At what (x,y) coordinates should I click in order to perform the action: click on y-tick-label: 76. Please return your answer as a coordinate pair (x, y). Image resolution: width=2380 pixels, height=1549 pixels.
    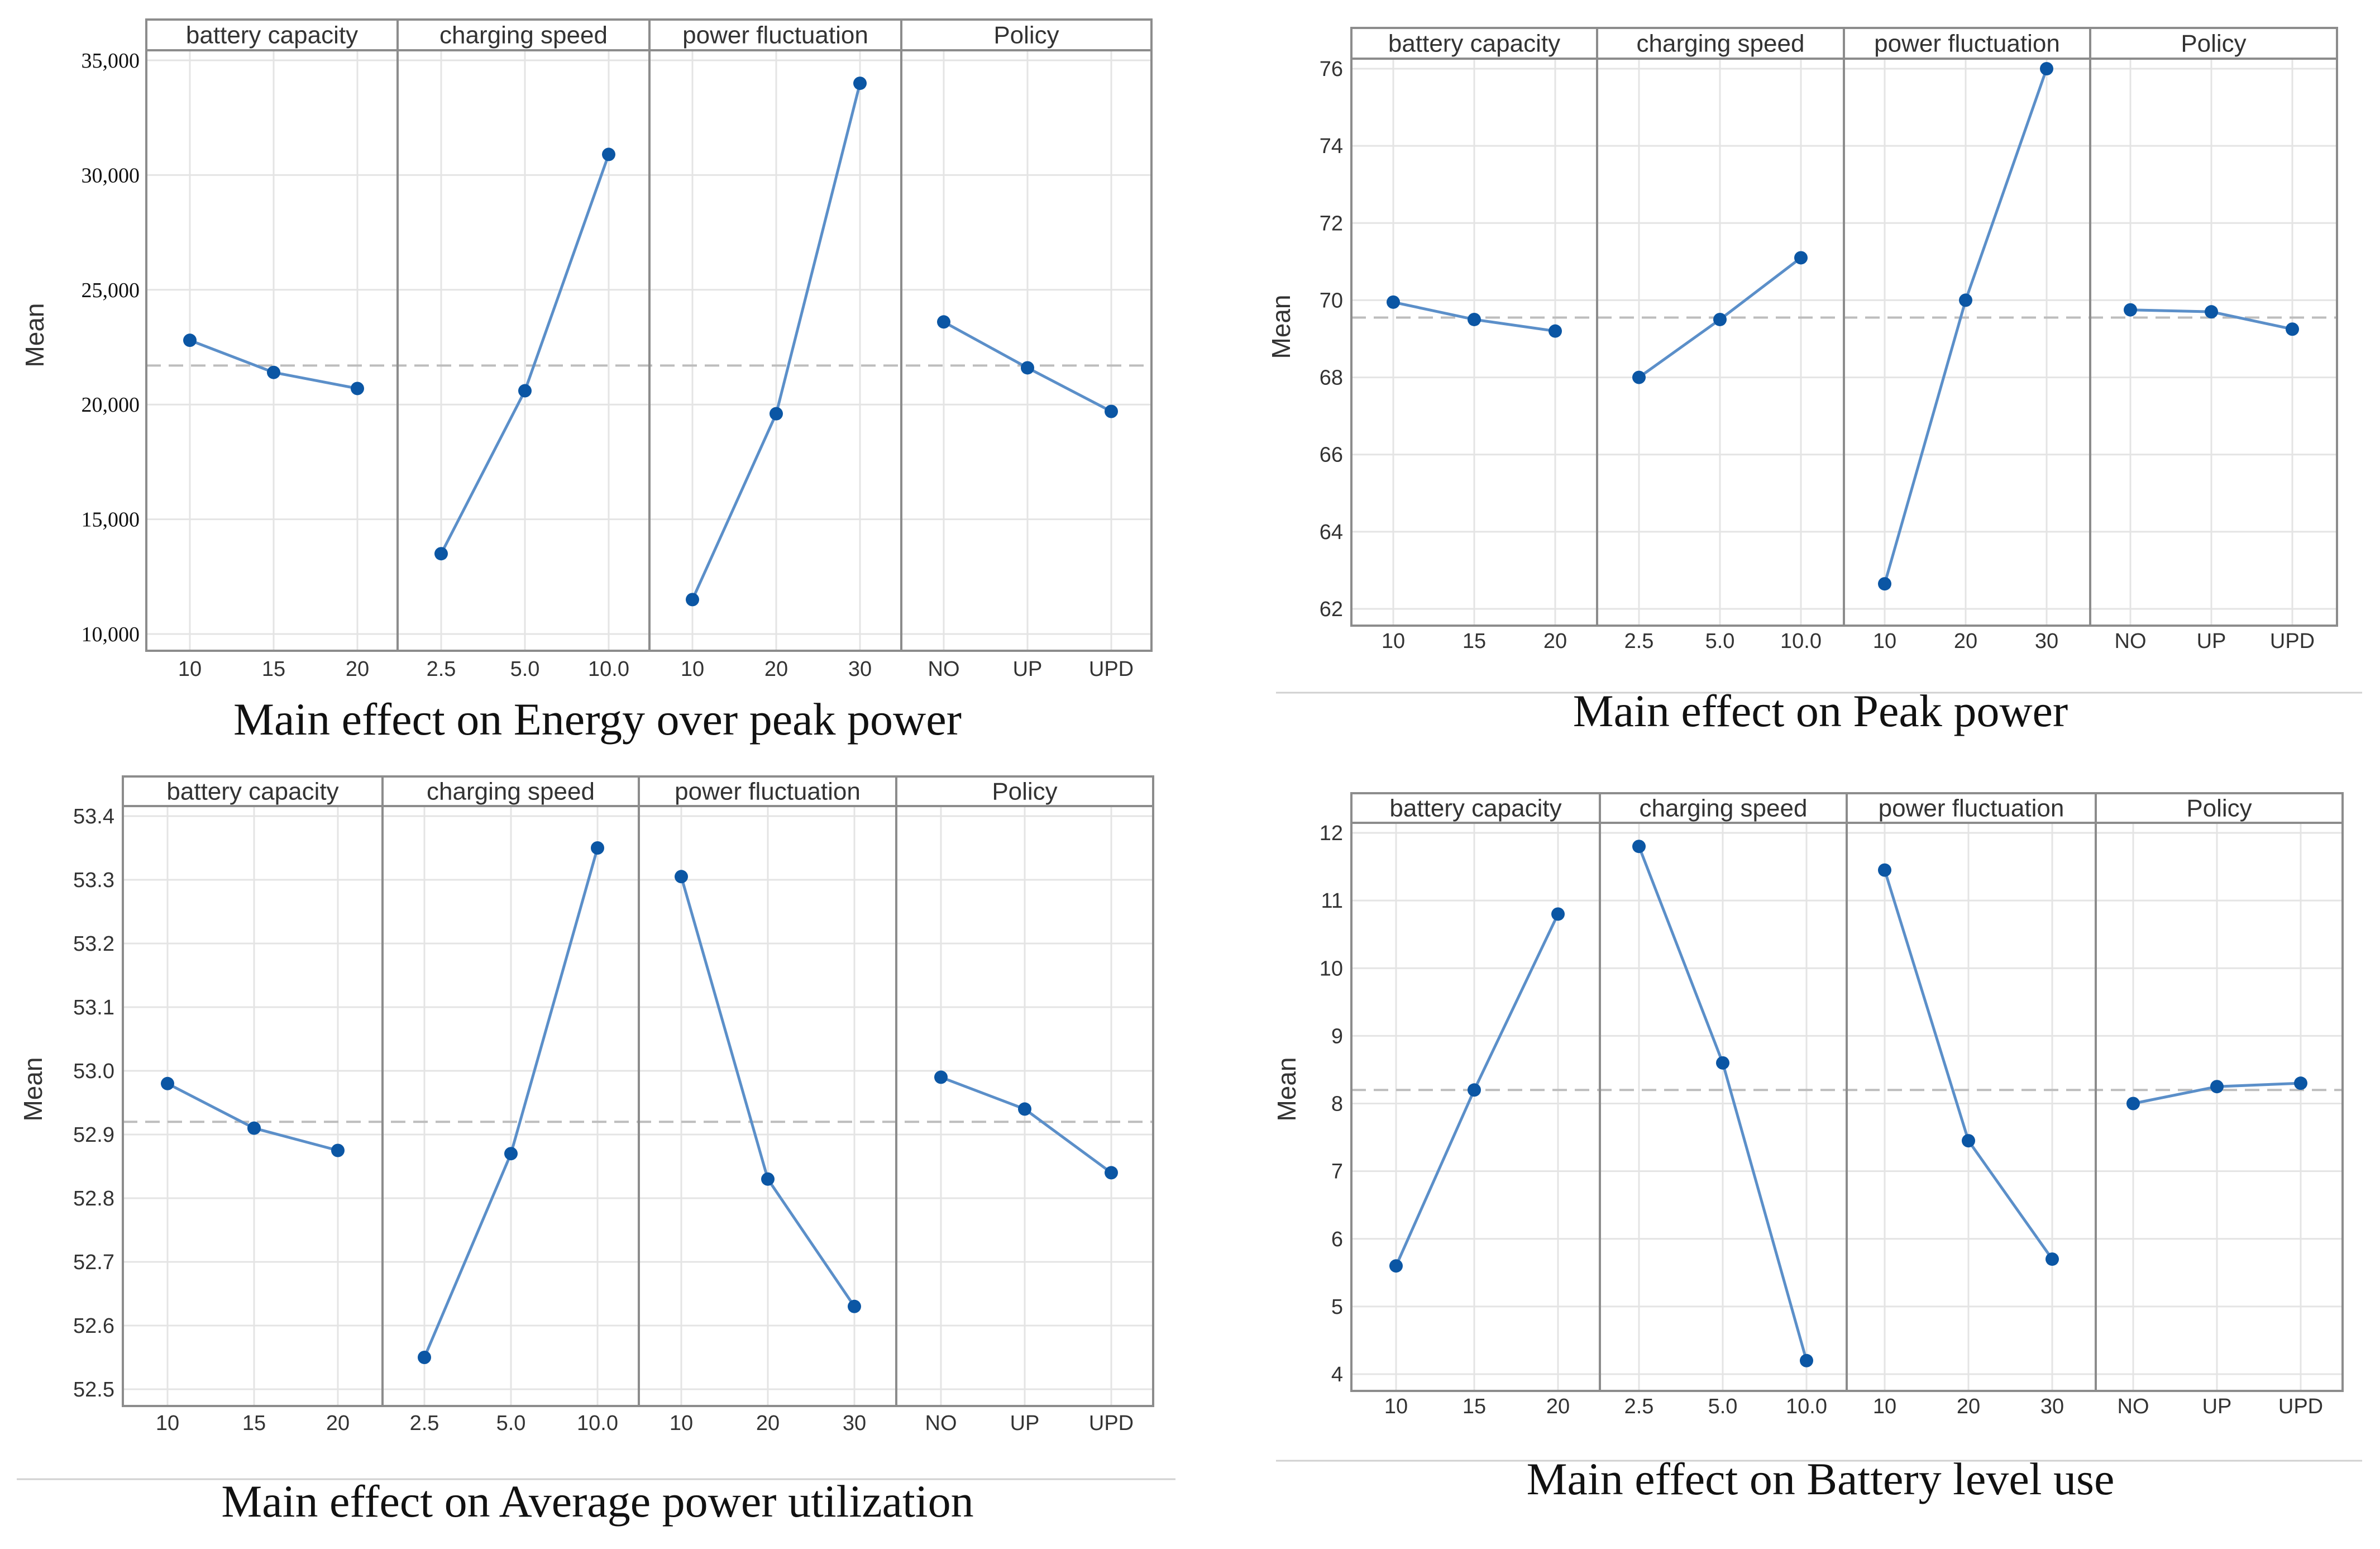
    Looking at the image, I should click on (1332, 70).